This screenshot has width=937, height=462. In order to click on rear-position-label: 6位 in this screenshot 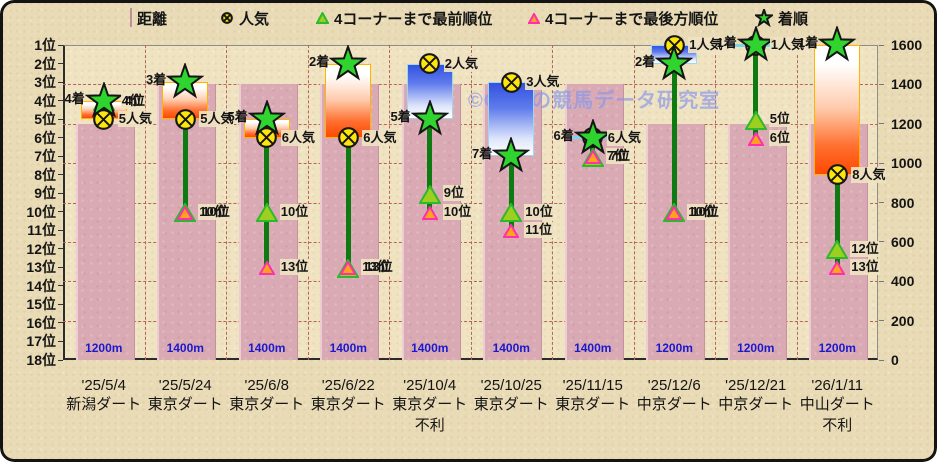, I will do `click(779, 137)`.